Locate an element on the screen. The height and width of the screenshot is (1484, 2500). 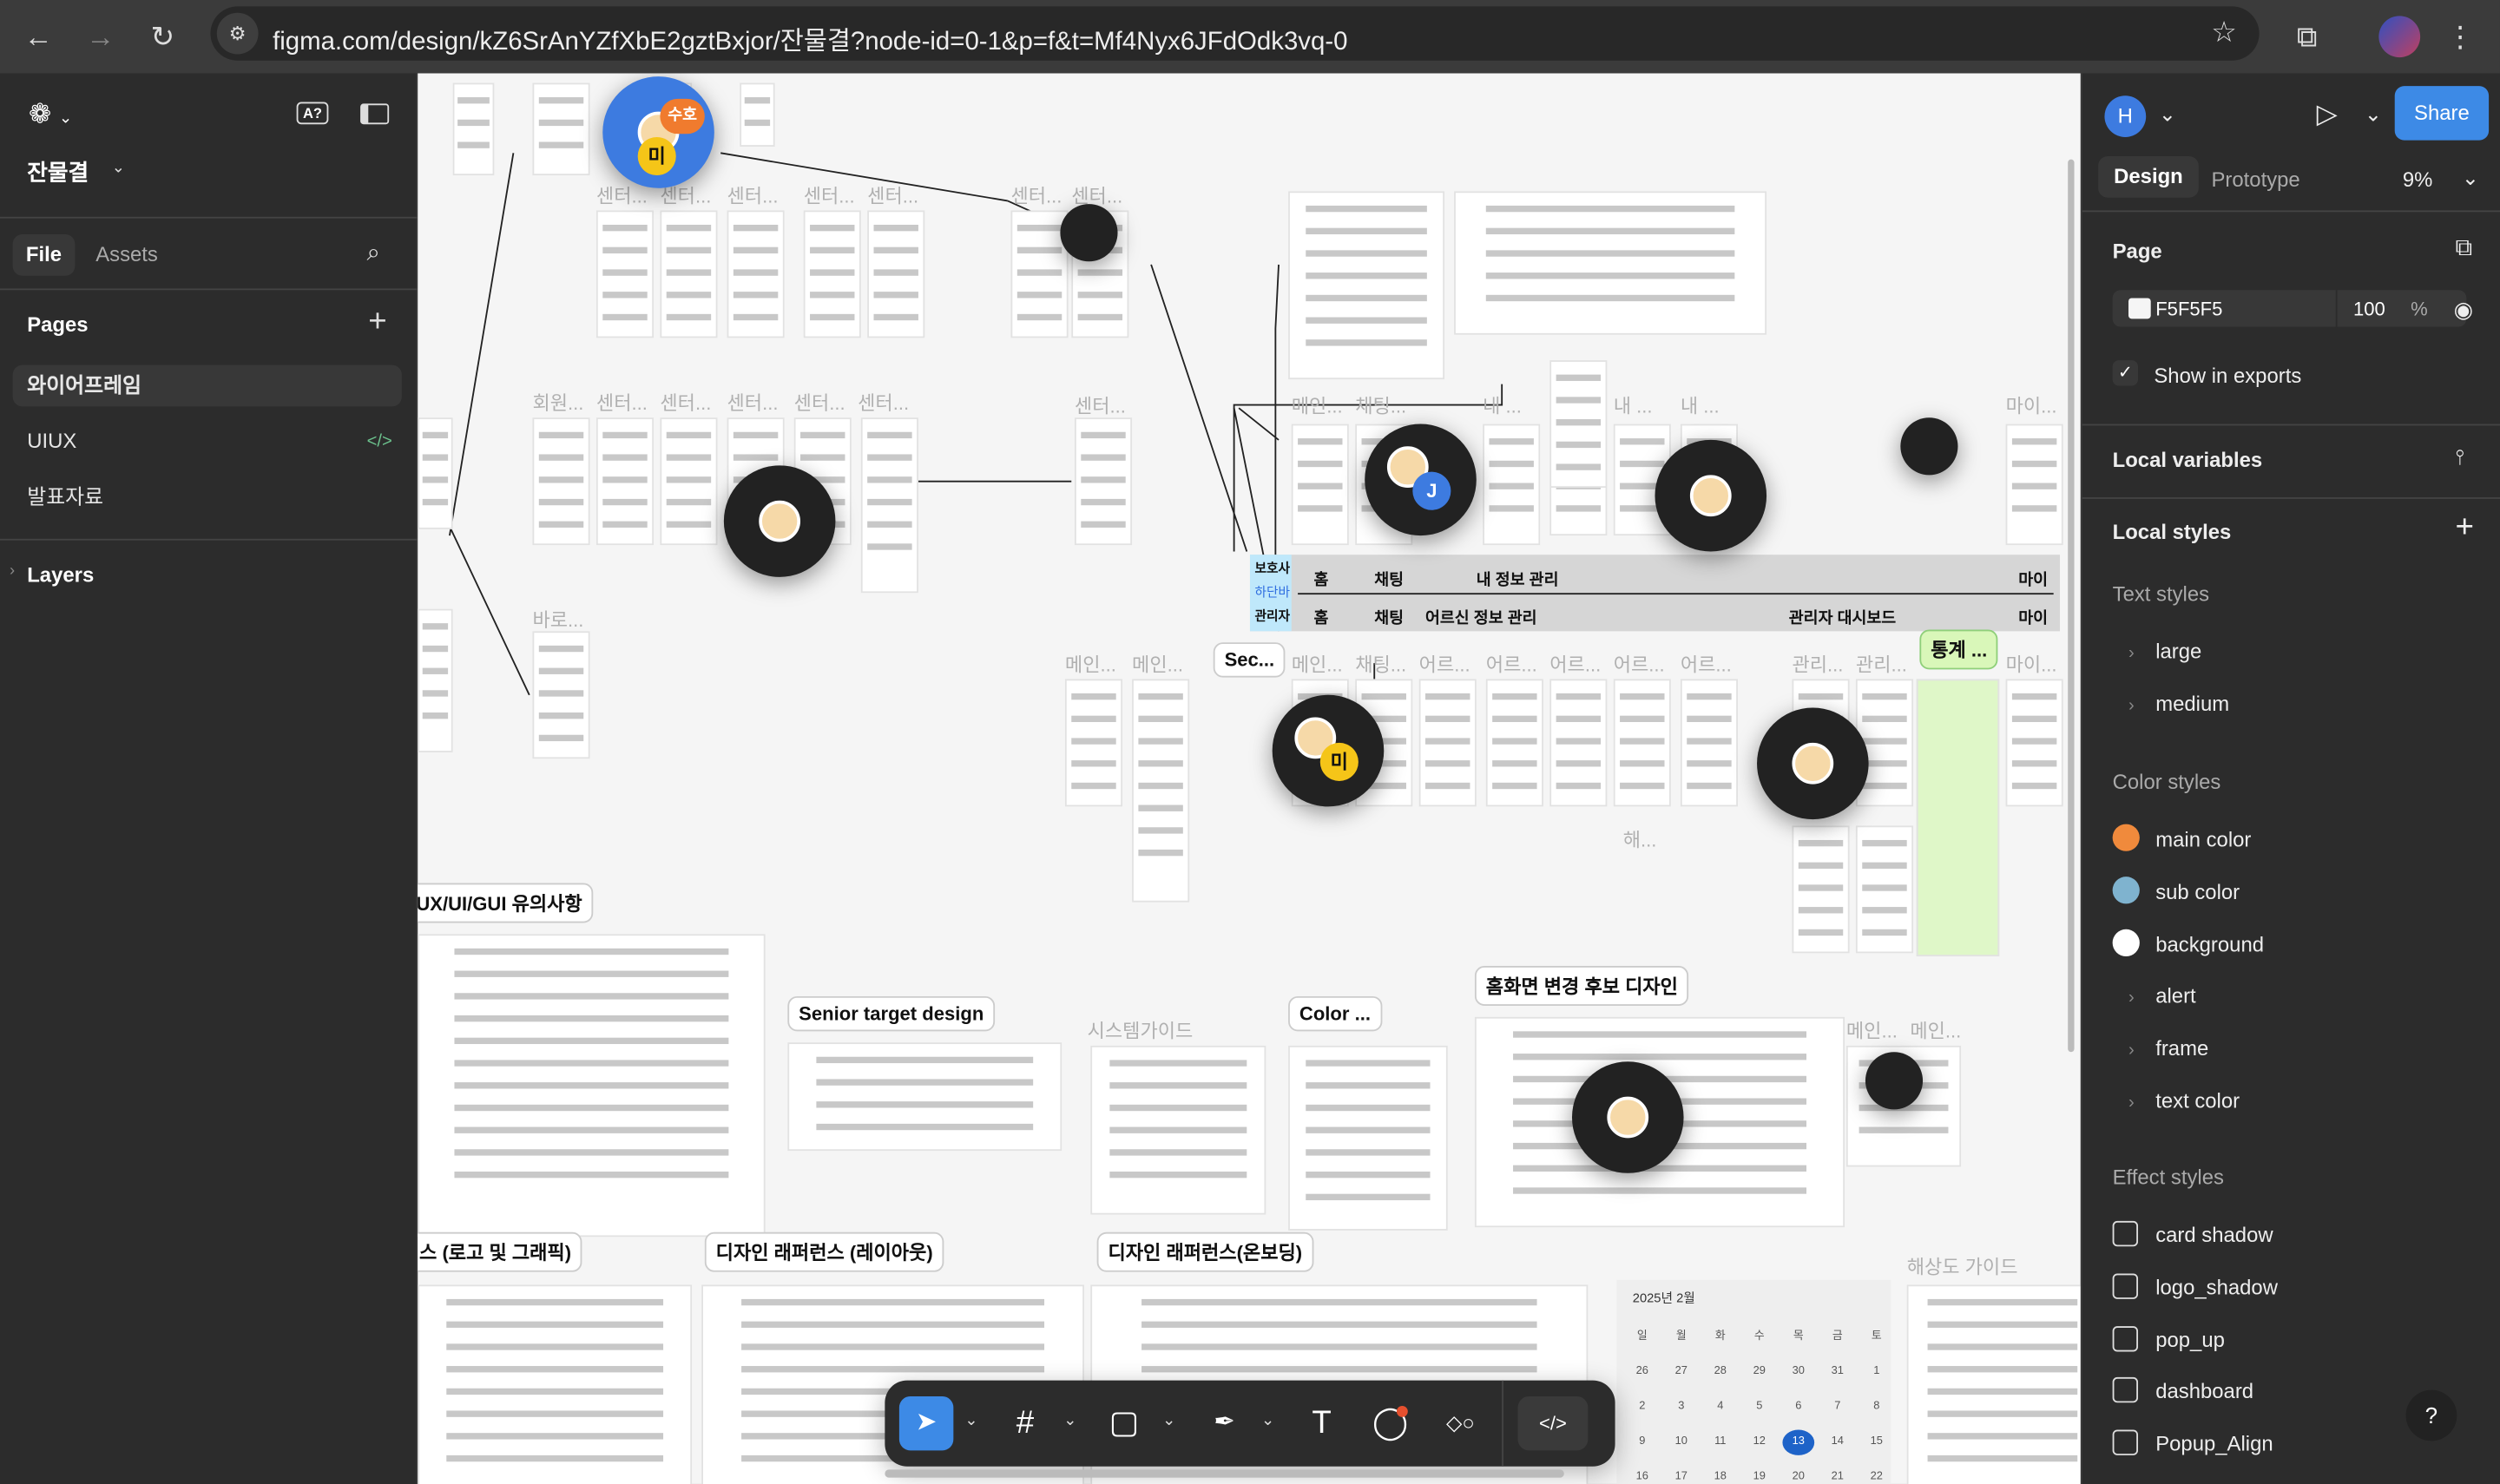
library-icon: ⧉ is located at coordinates (2464, 247).